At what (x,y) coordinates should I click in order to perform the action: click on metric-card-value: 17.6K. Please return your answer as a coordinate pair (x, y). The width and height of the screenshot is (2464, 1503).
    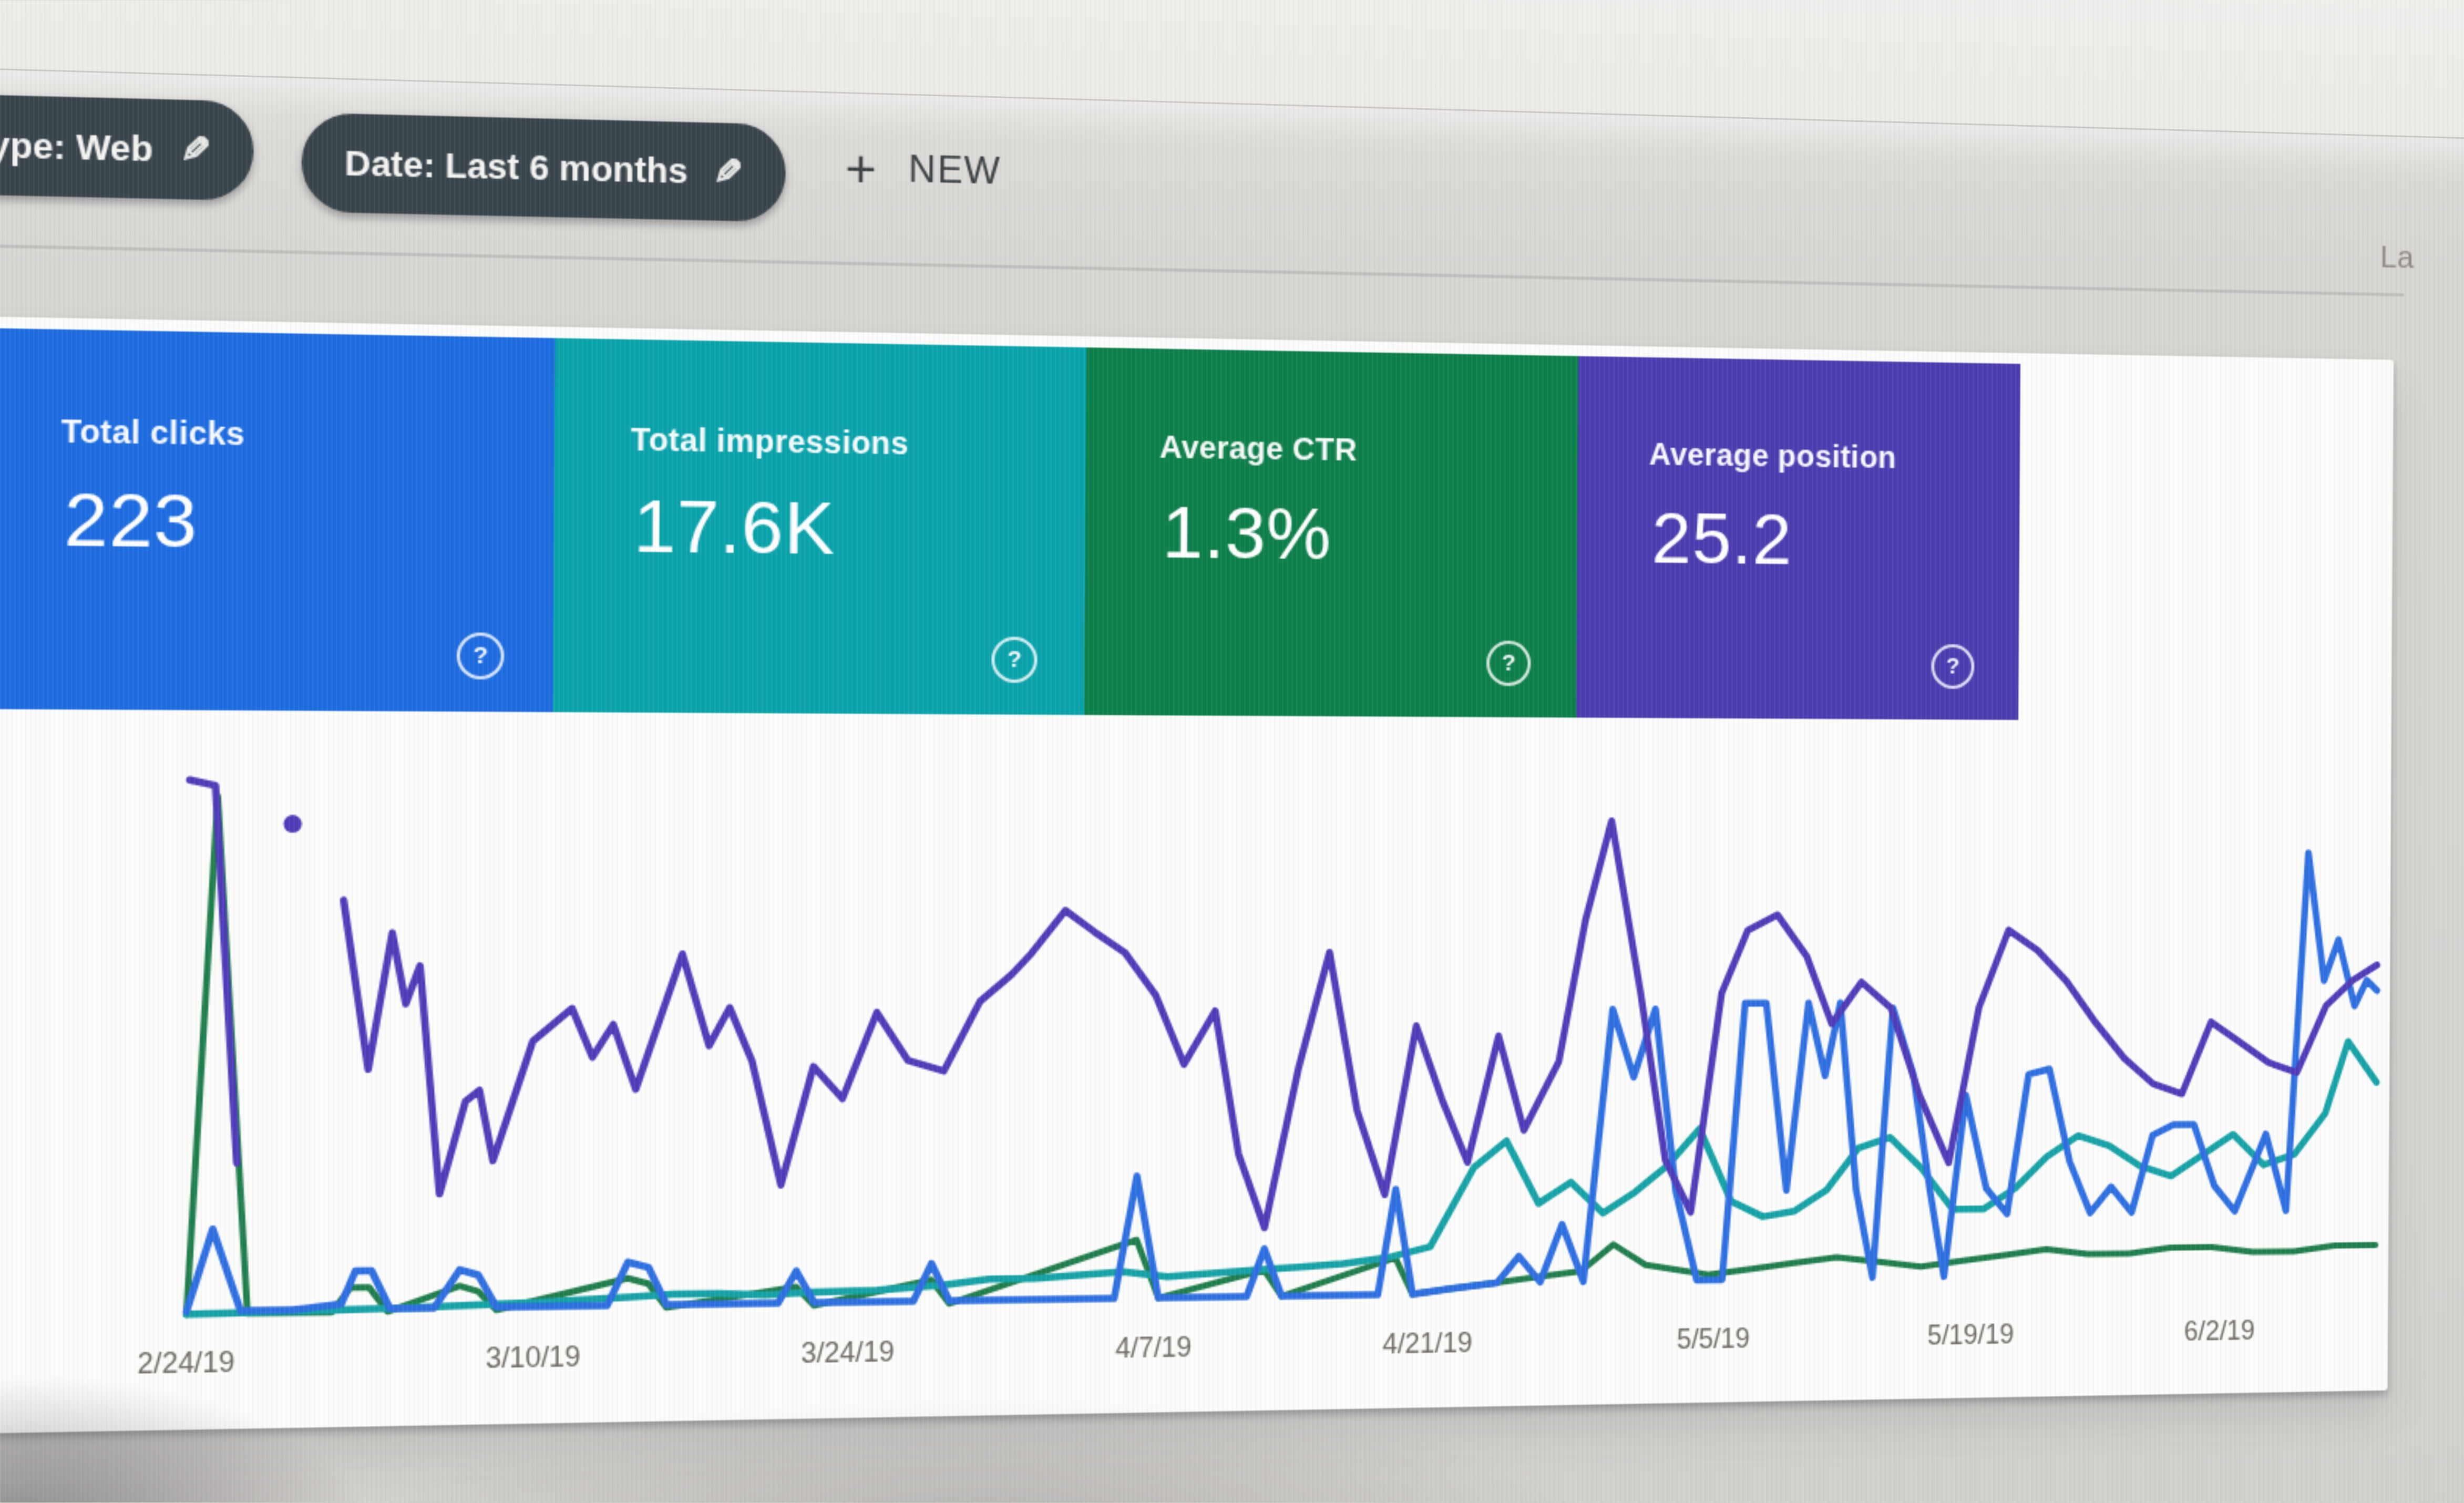
    Looking at the image, I should click on (734, 526).